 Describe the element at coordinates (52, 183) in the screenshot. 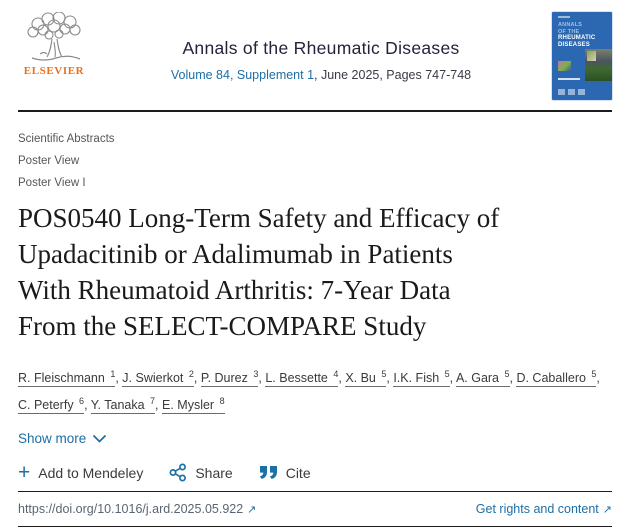

I see `breadcrumb-item: Poster View I` at that location.